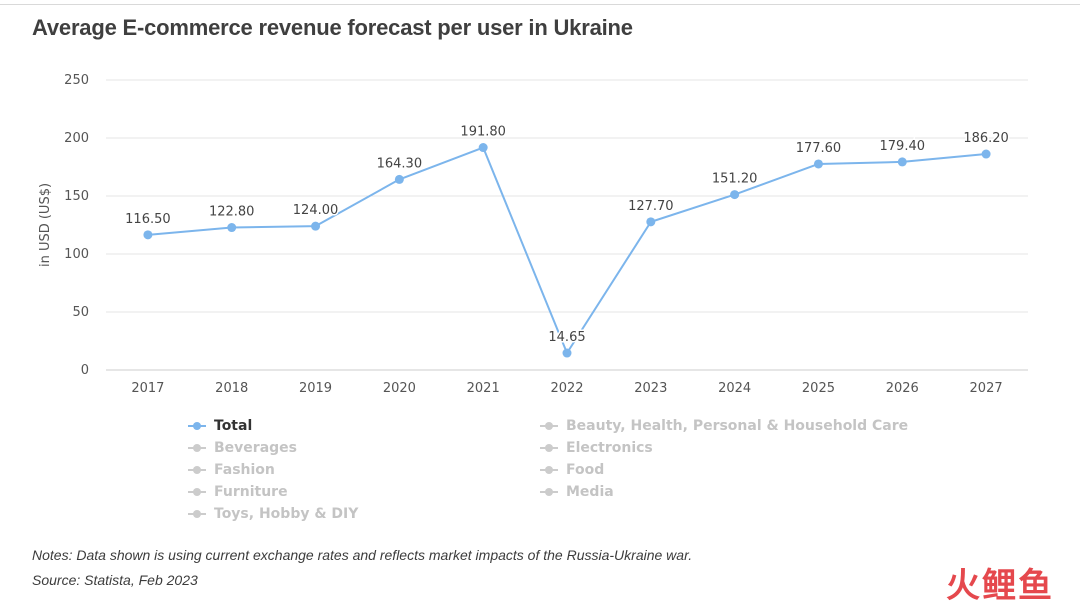 The height and width of the screenshot is (607, 1080). I want to click on x-tick-label: 2018, so click(231, 388).